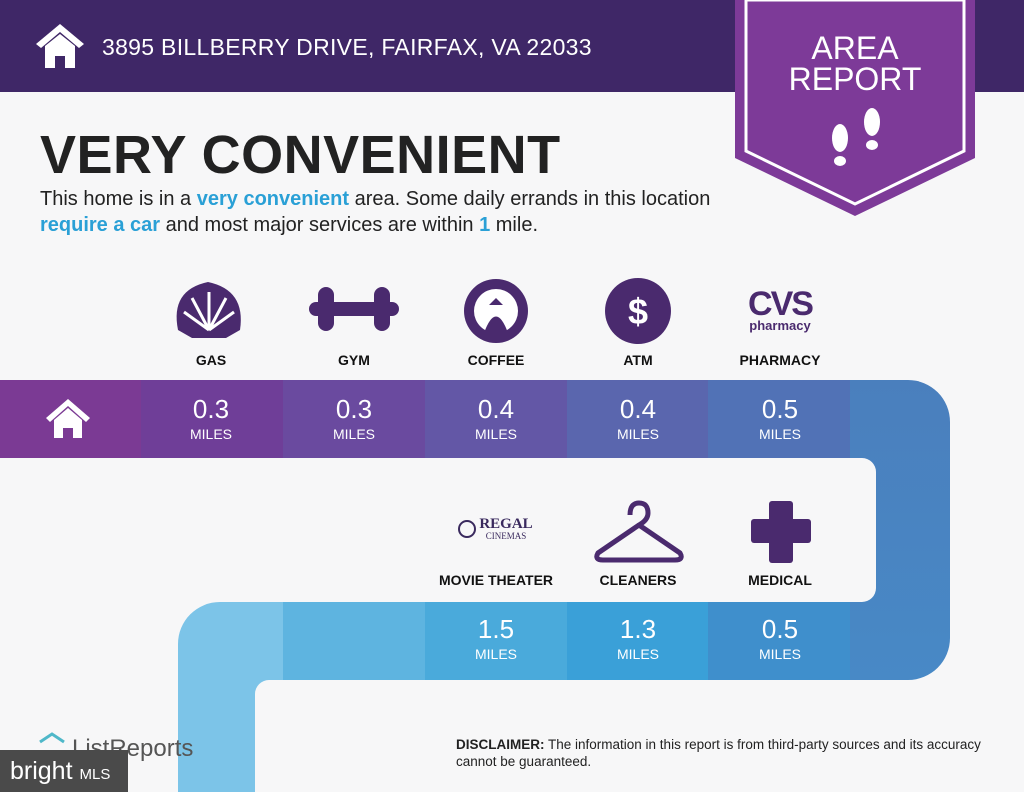  Describe the element at coordinates (68, 418) in the screenshot. I see `home-icon` at that location.